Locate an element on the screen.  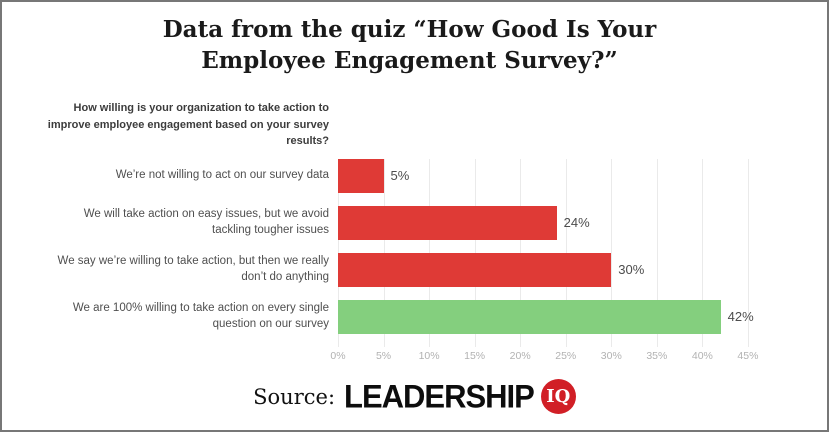
bar-plot-area: 30% is located at coordinates (577, 269).